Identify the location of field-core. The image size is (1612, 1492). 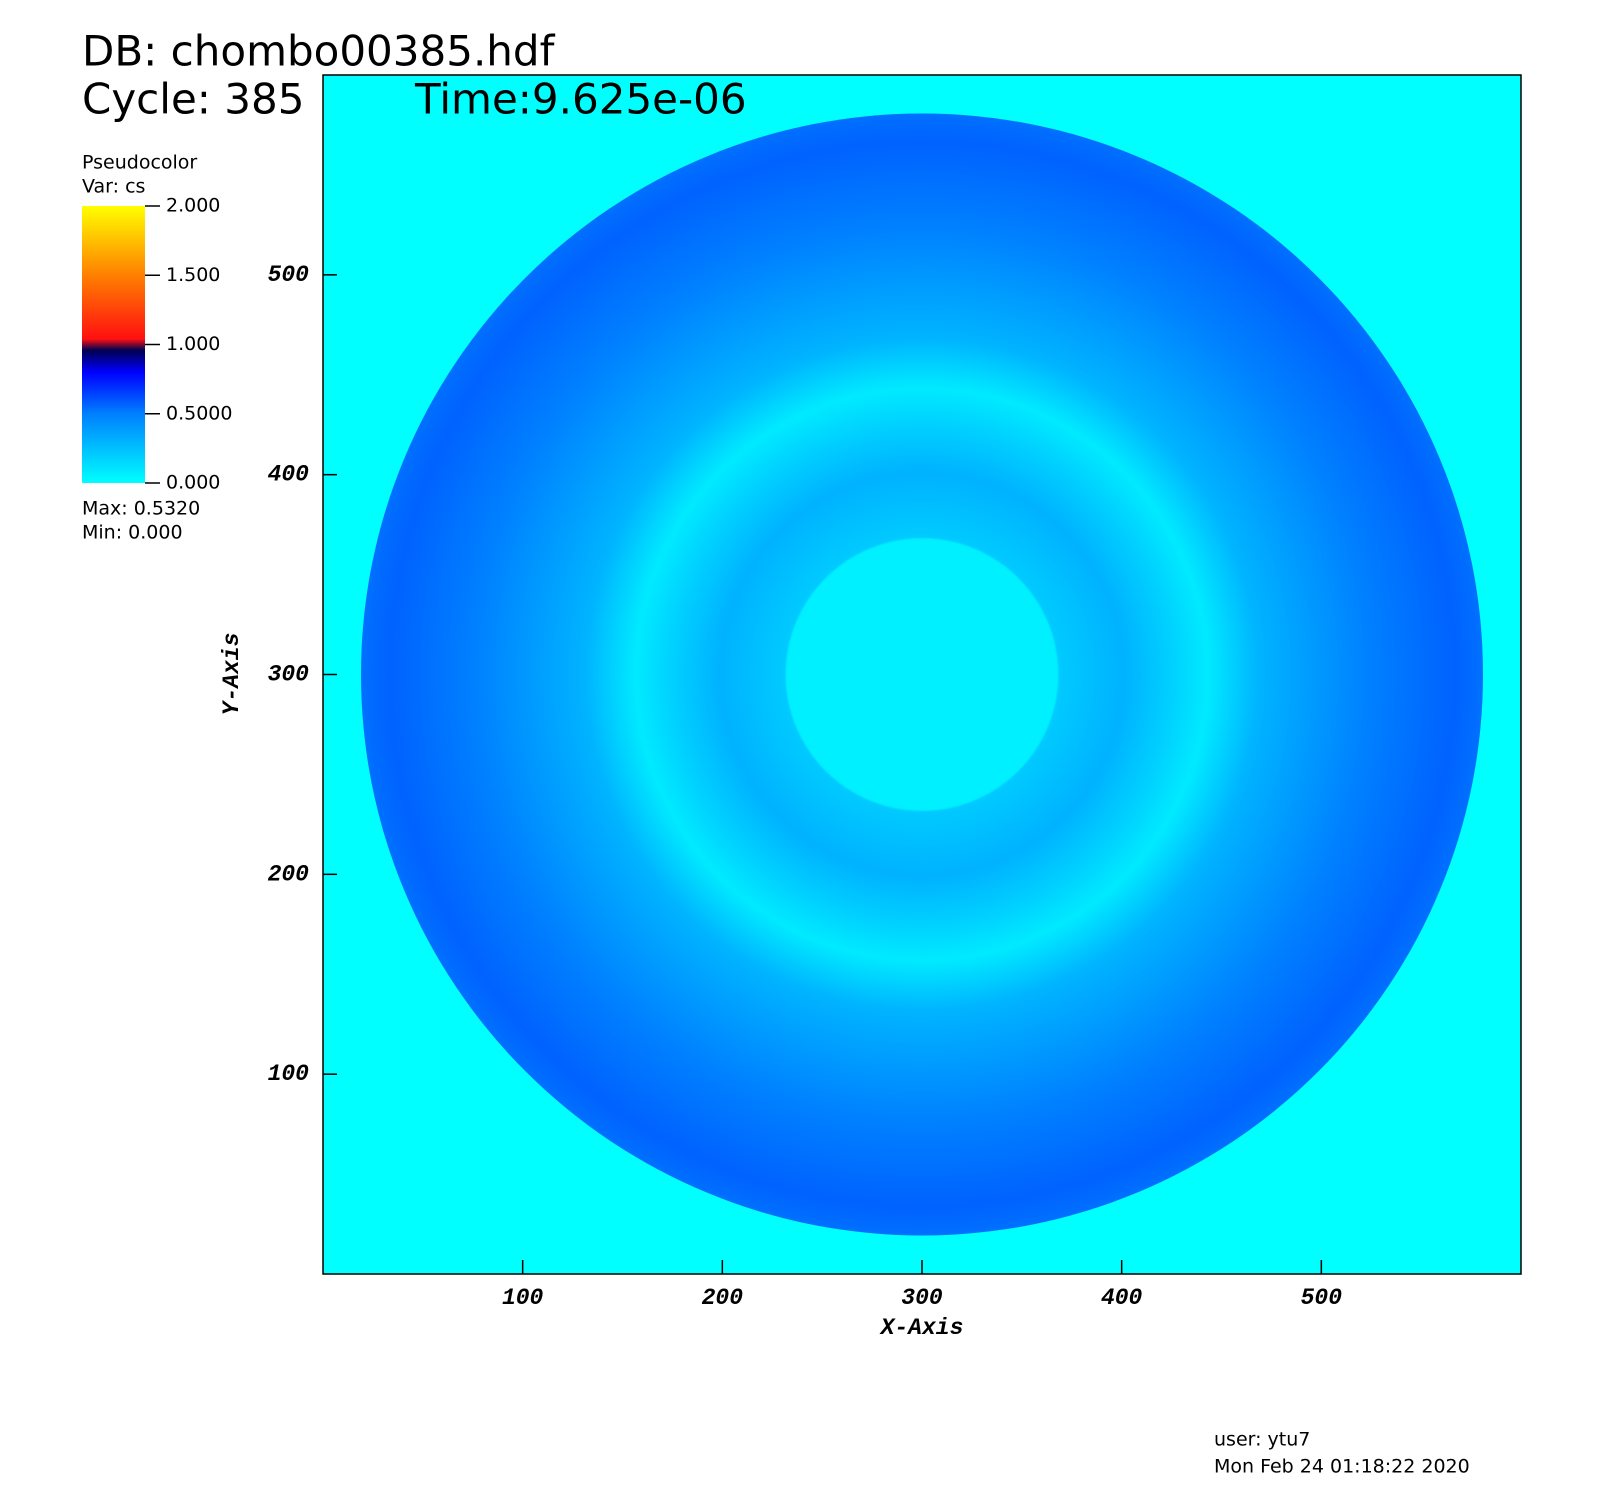
(922, 674).